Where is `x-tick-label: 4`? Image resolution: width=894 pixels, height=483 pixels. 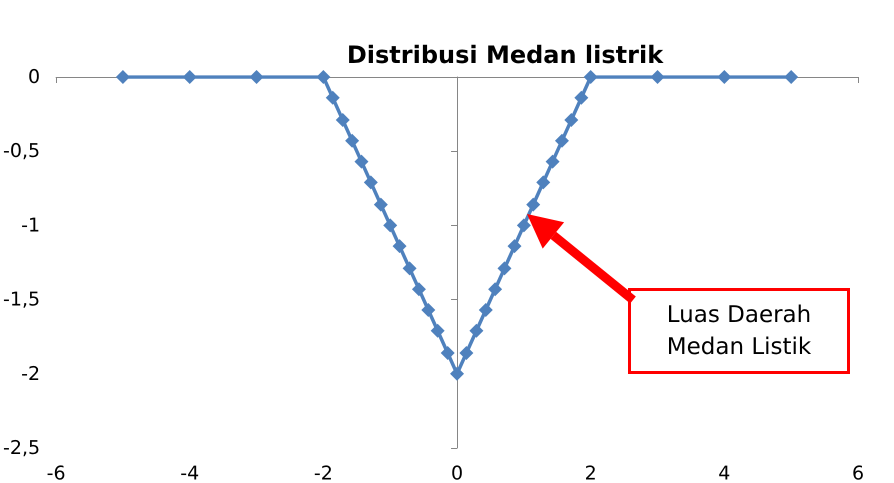
x-tick-label: 4 is located at coordinates (724, 472).